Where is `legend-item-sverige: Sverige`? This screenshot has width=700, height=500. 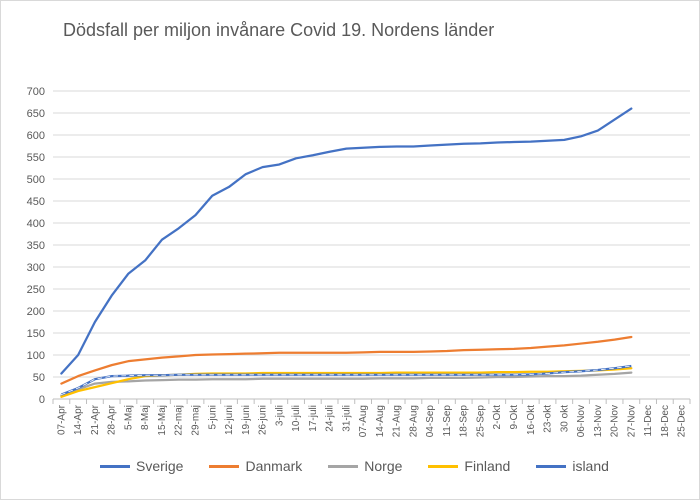 legend-item-sverige: Sverige is located at coordinates (141, 466).